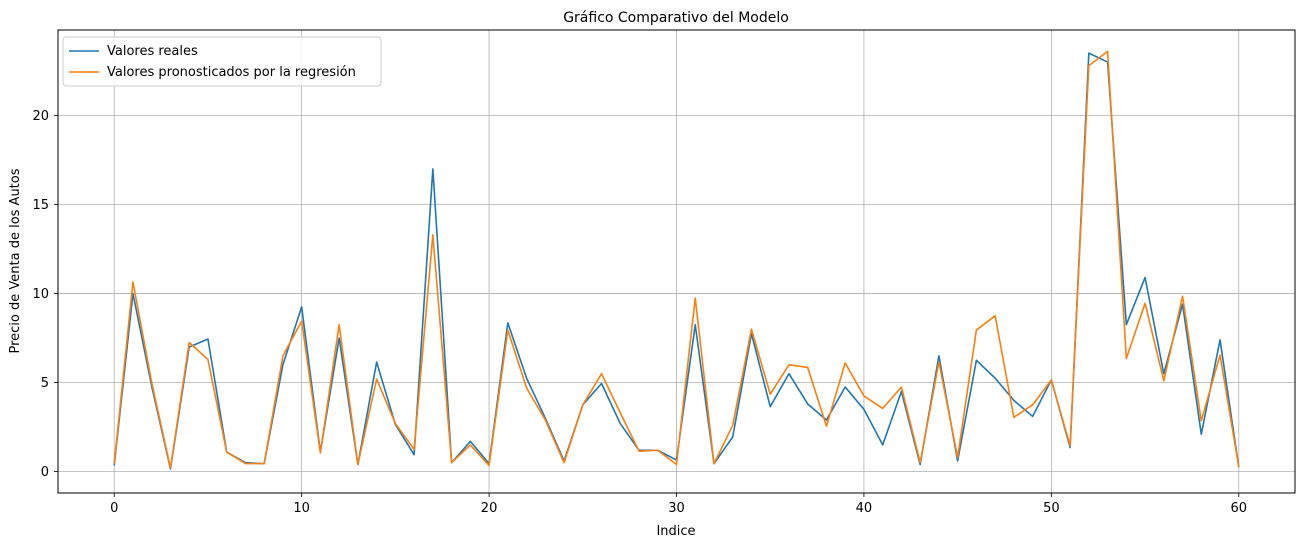 The image size is (1307, 546). What do you see at coordinates (40, 205) in the screenshot?
I see `y-tick-label: 15` at bounding box center [40, 205].